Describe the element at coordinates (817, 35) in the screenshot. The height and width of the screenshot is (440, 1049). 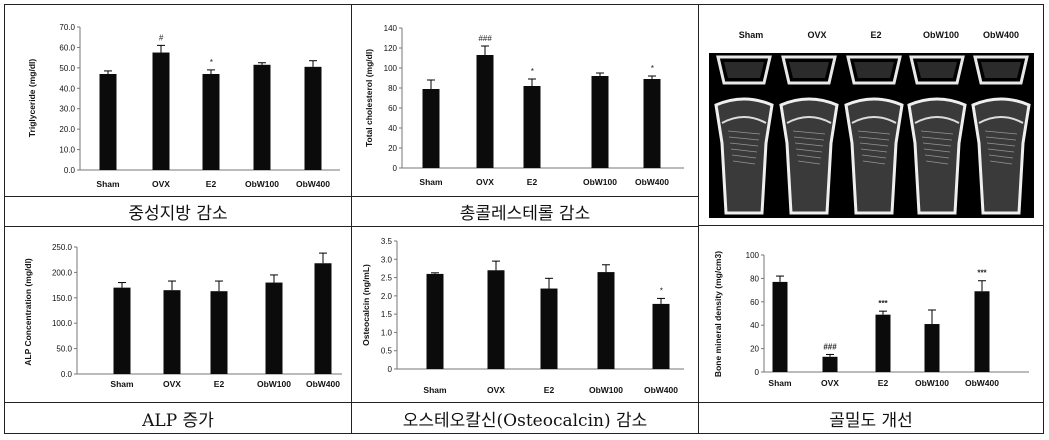
I see `micro-ct-label: OVX` at that location.